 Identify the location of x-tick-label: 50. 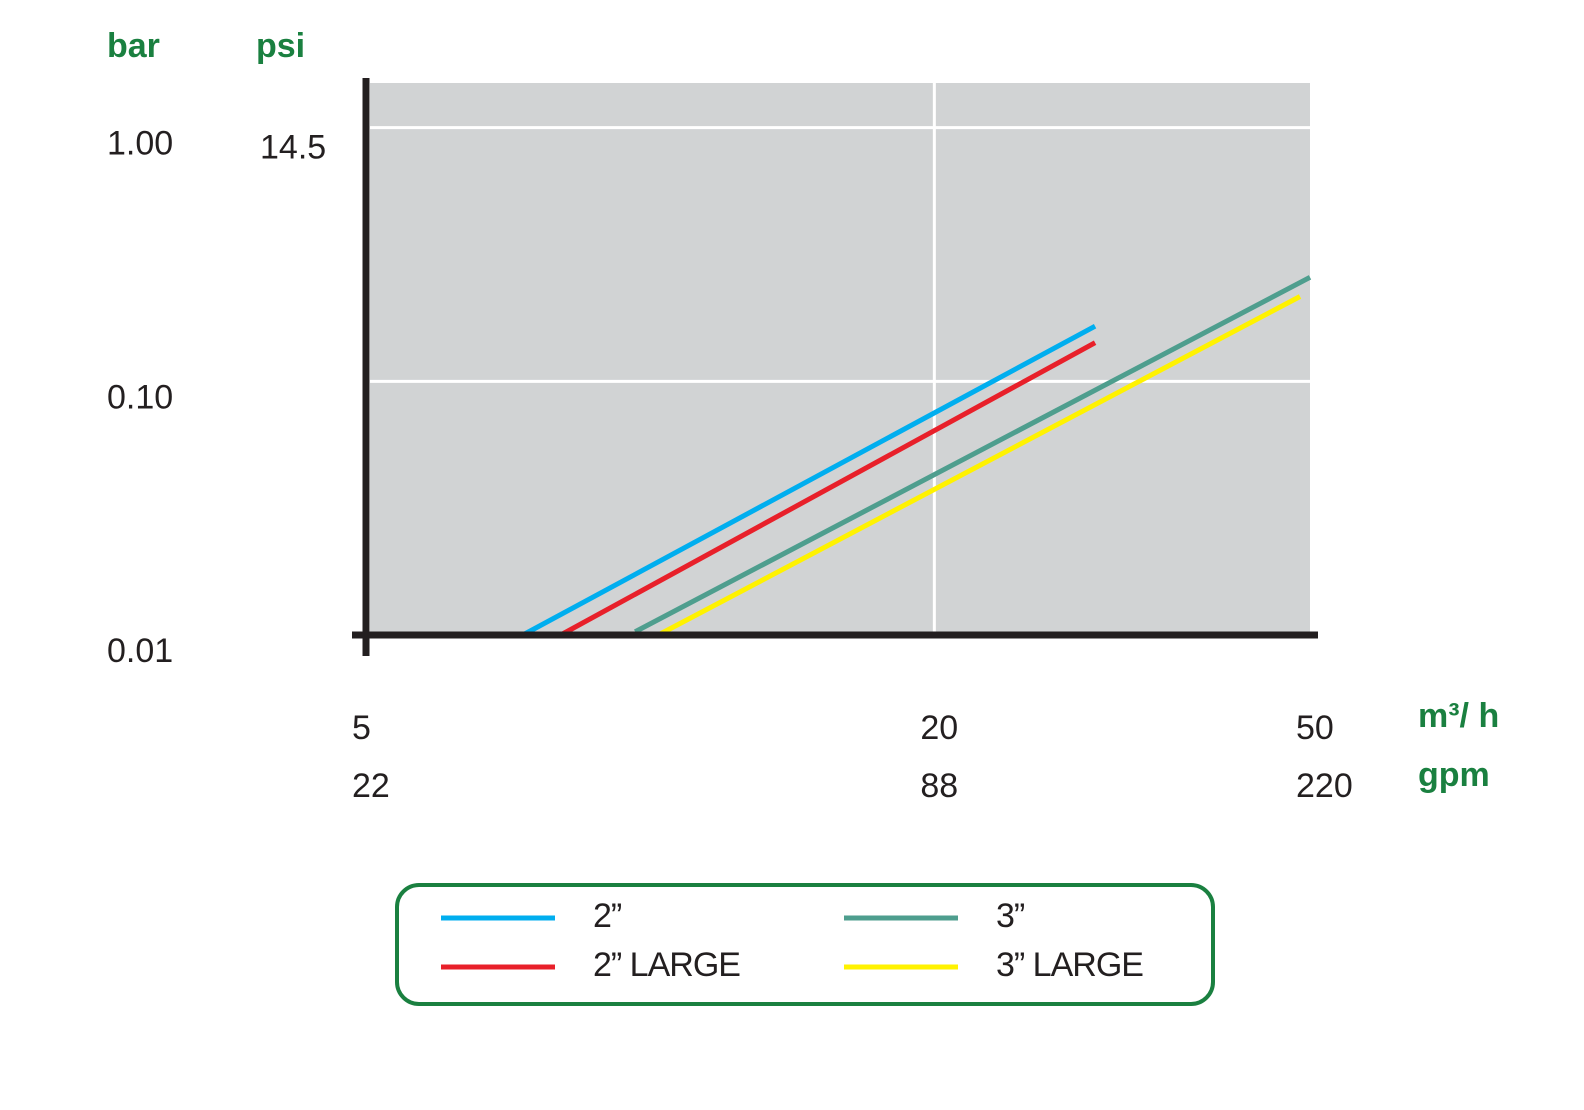
(1315, 728).